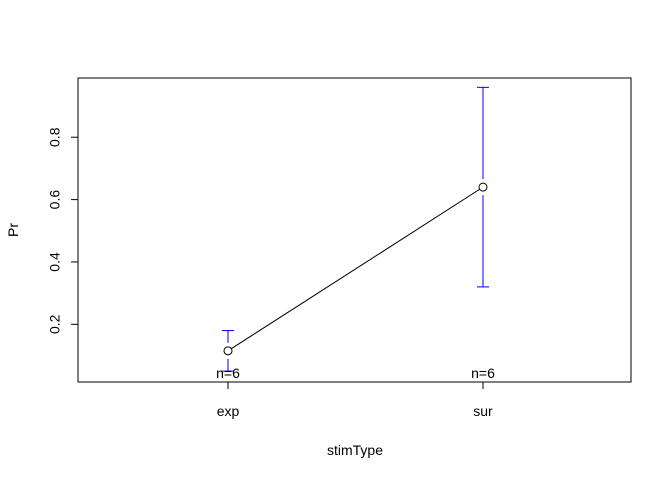  I want to click on x-axis: exp sur, so click(355, 400).